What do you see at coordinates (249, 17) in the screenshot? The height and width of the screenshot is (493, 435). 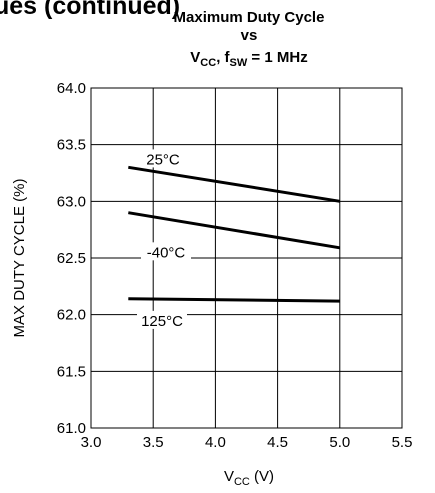 I see `chart-title-line1: Maximum Duty Cycle` at bounding box center [249, 17].